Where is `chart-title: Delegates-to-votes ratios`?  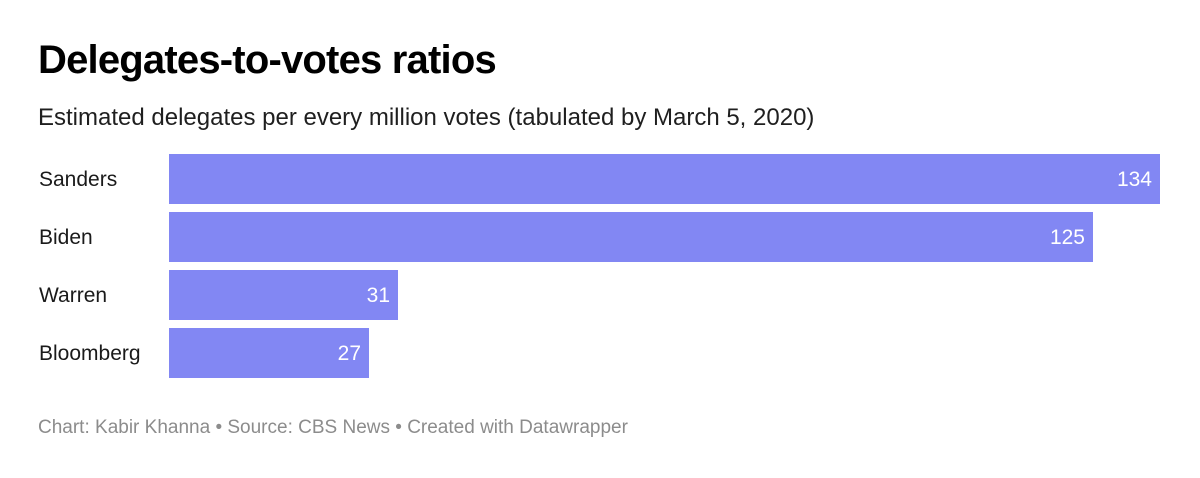
chart-title: Delegates-to-votes ratios is located at coordinates (267, 60).